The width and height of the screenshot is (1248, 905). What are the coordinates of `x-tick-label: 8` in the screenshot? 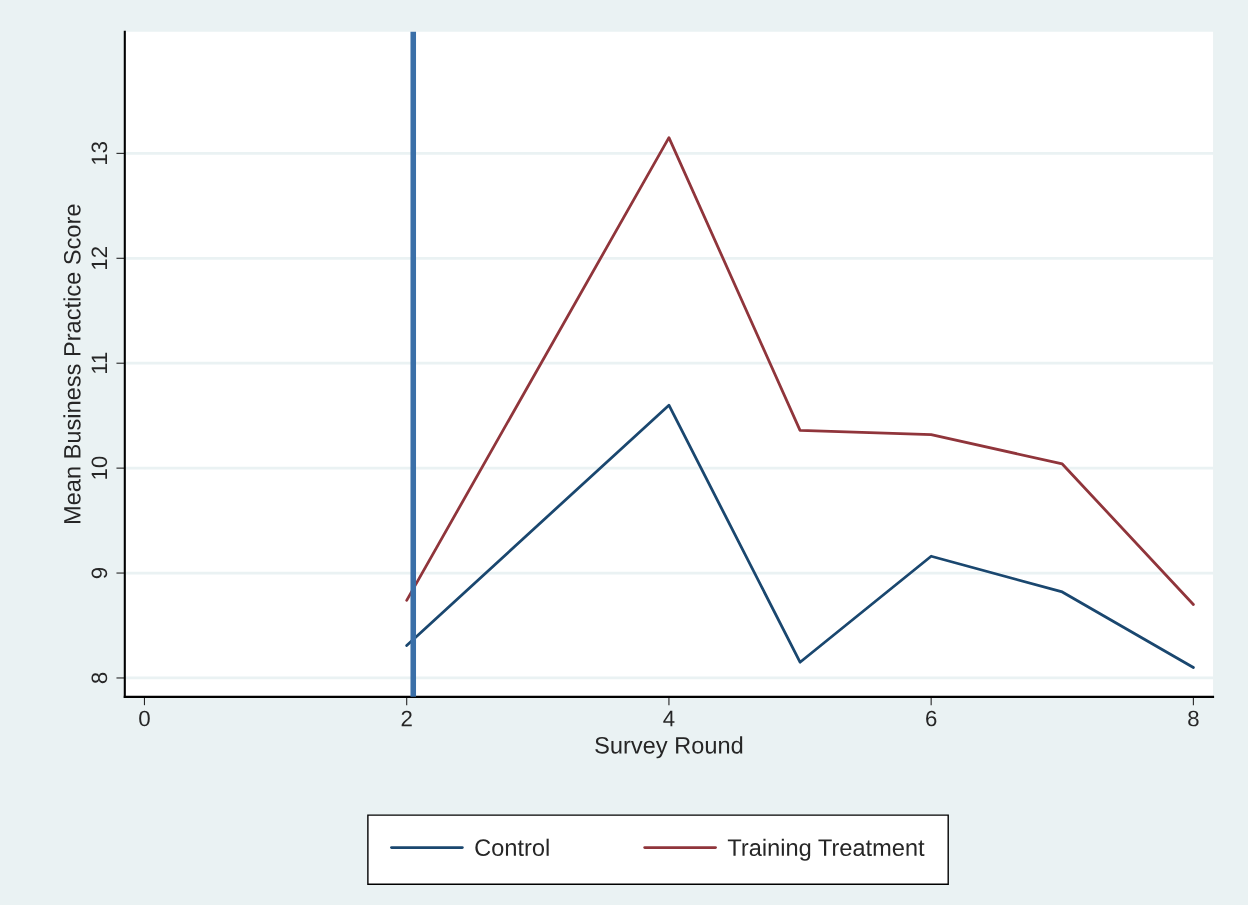 It's located at (1193, 718).